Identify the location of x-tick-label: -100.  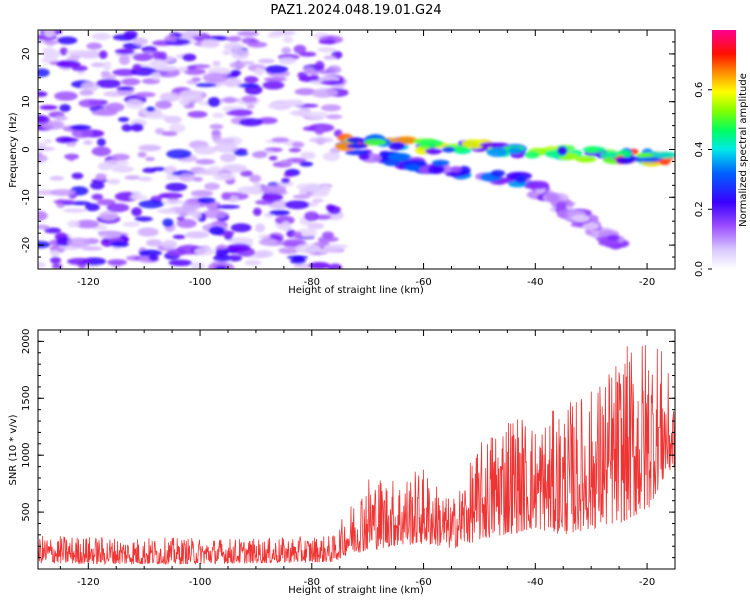
(200, 582).